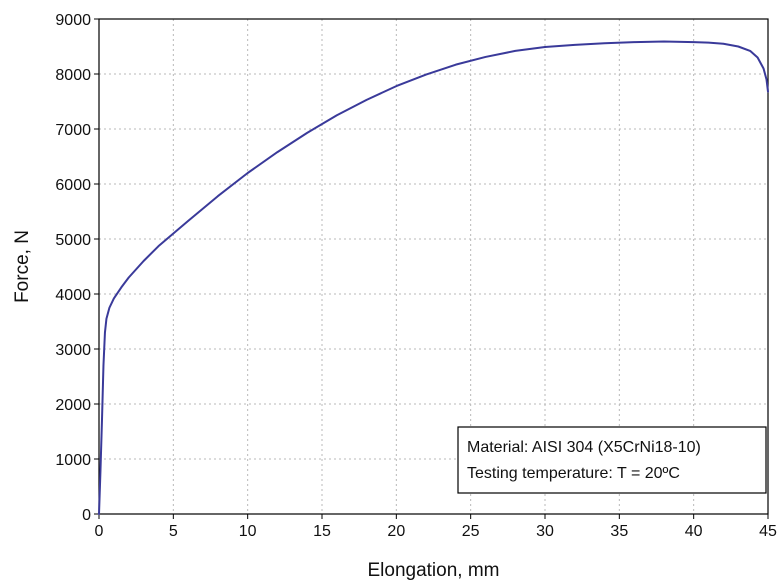  Describe the element at coordinates (173, 531) in the screenshot. I see `x-tick-label: 5` at that location.